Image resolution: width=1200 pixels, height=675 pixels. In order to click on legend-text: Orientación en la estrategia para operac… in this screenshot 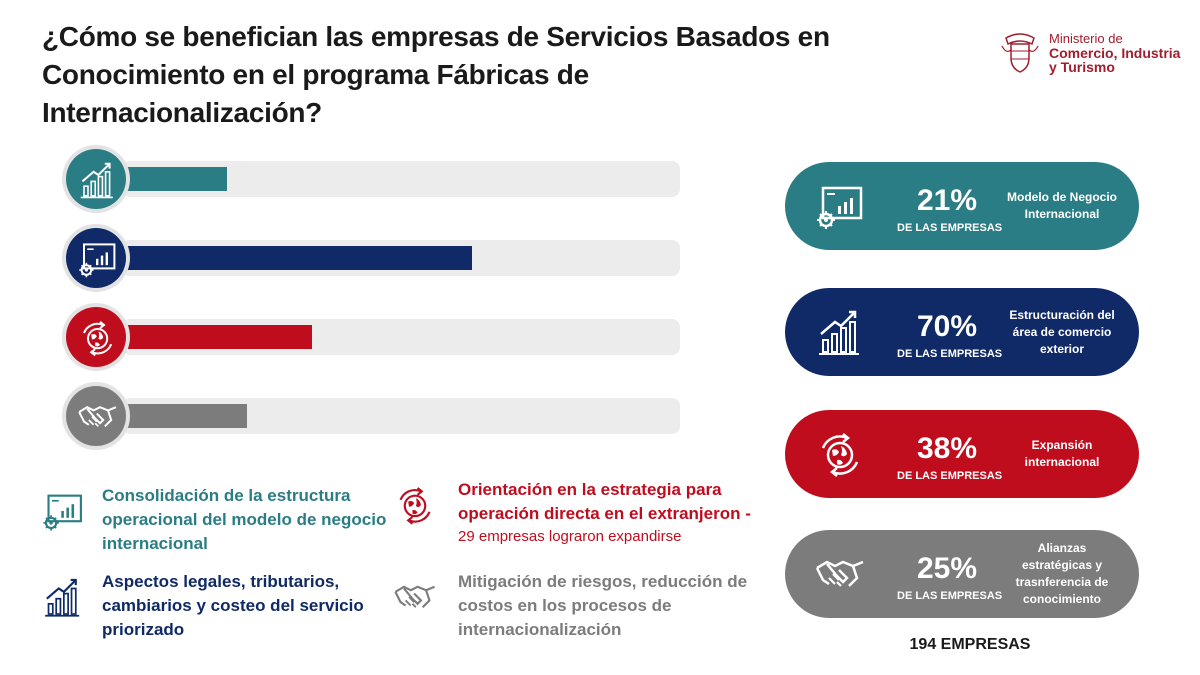, I will do `click(608, 513)`.